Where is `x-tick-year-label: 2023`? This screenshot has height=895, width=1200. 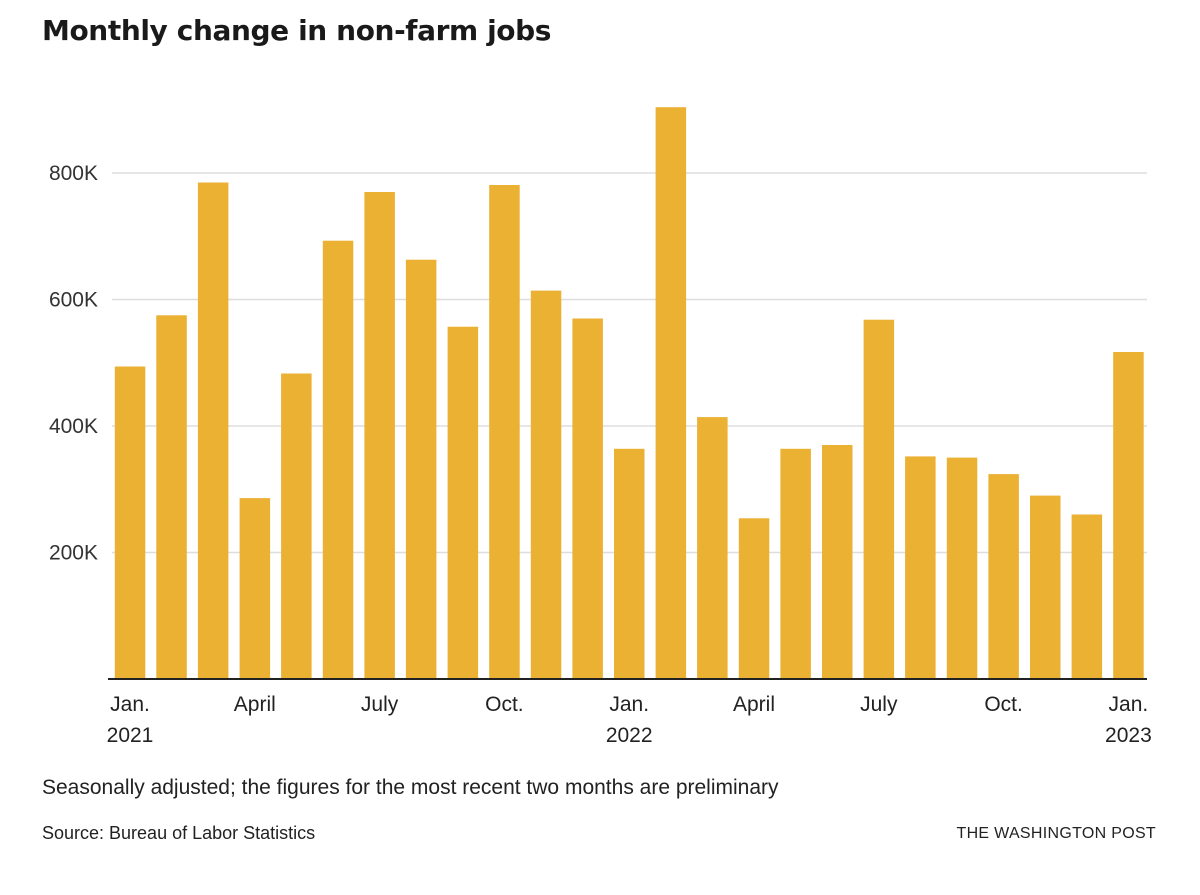
x-tick-year-label: 2023 is located at coordinates (1128, 735).